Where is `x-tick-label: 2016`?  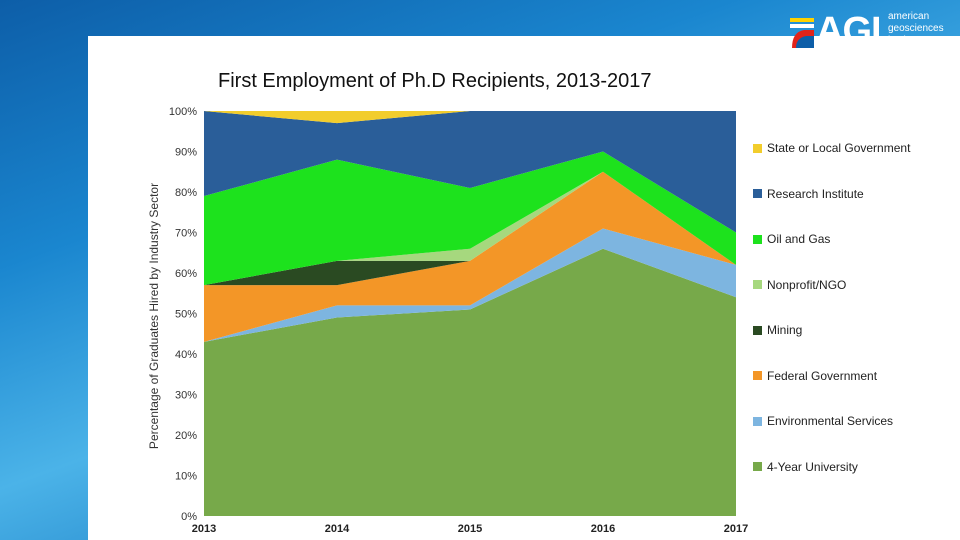
x-tick-label: 2016 is located at coordinates (603, 529).